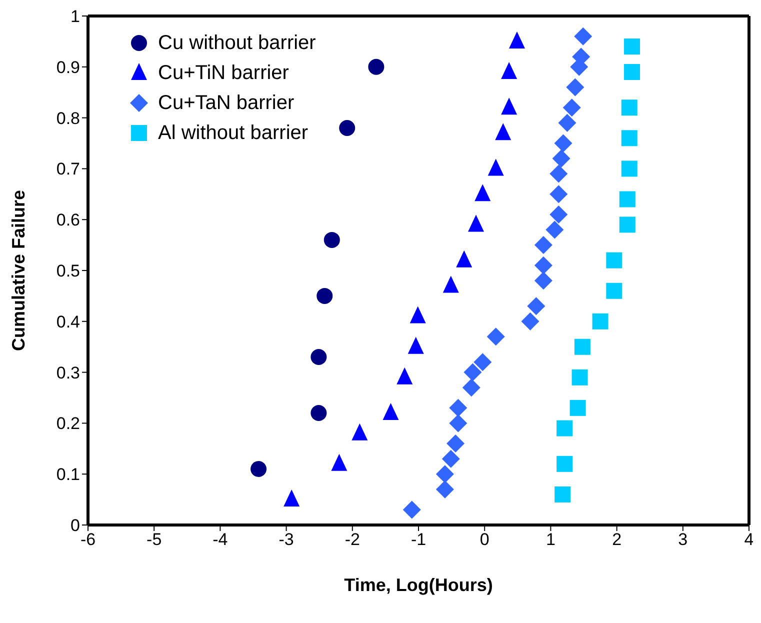 This screenshot has width=761, height=623. Describe the element at coordinates (418, 540) in the screenshot. I see `x-tick-label: -1` at that location.